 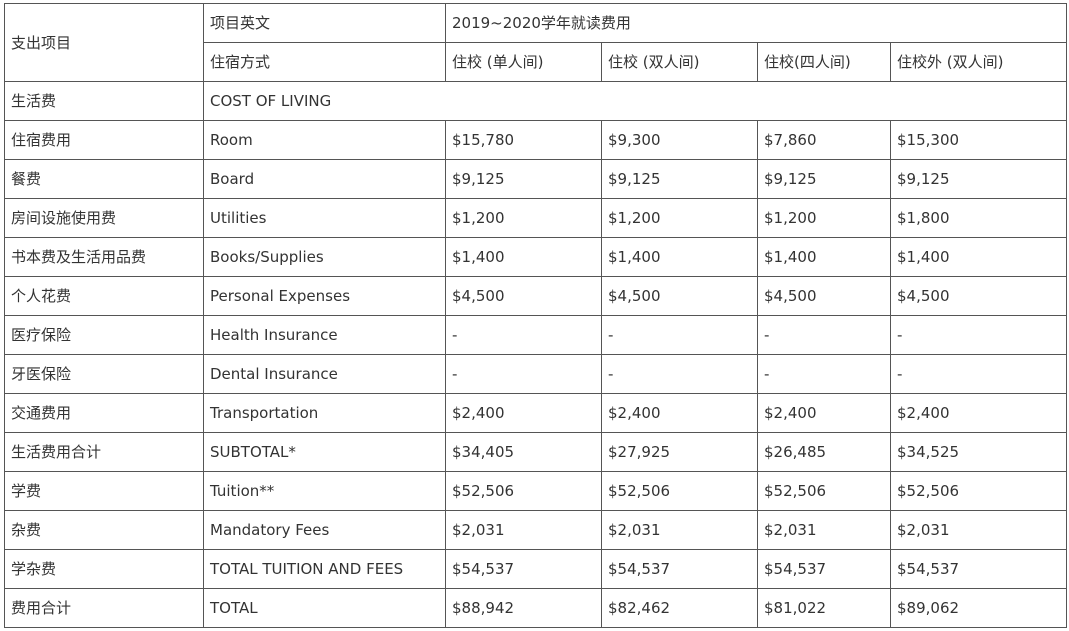 I want to click on header-row-1: 支出项目 项目英文 2019~2020学年就读费用, so click(x=536, y=42).